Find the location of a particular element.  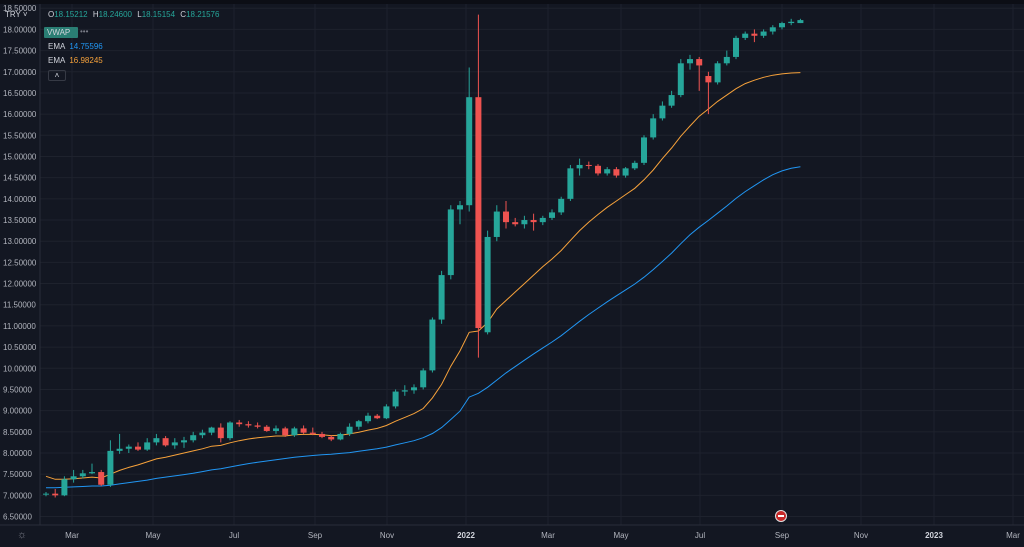

y-tick-label: 15.50000 is located at coordinates (20, 135).